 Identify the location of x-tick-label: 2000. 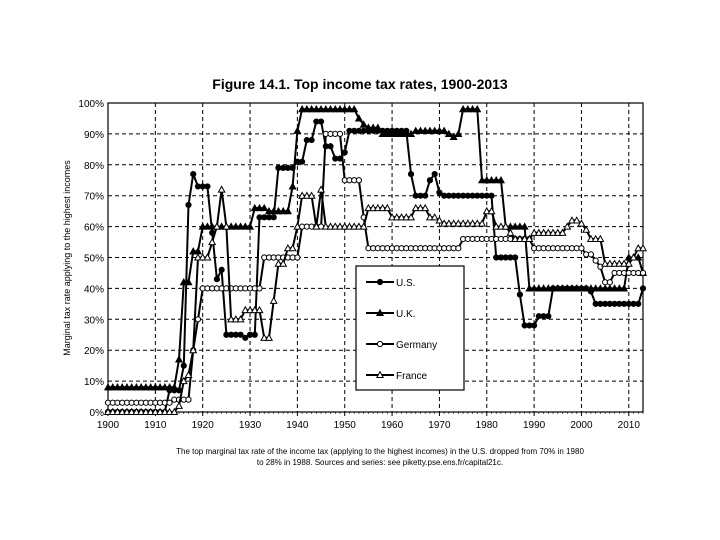
(581, 425).